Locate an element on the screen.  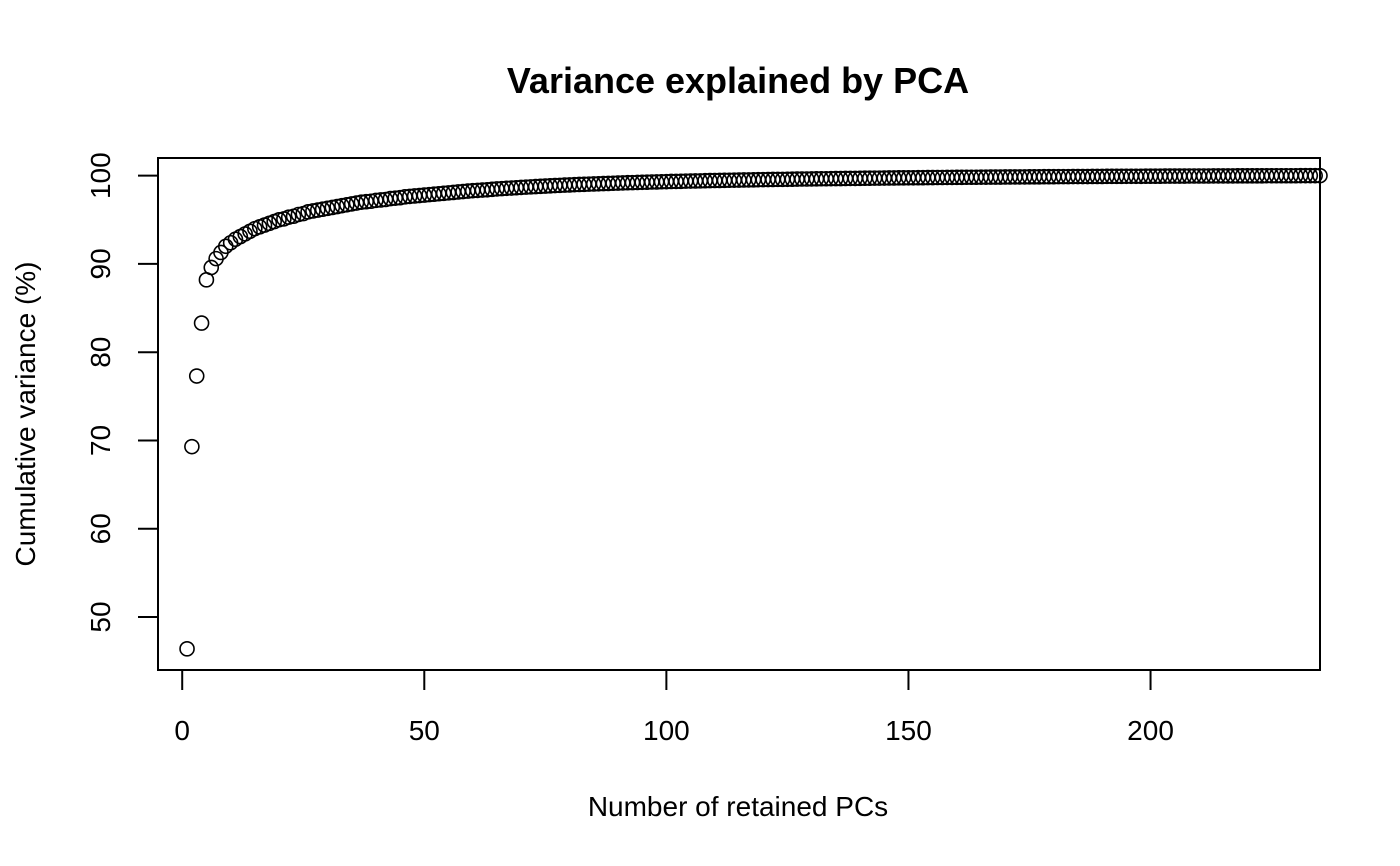
y-tick-label: 60 is located at coordinates (100, 528).